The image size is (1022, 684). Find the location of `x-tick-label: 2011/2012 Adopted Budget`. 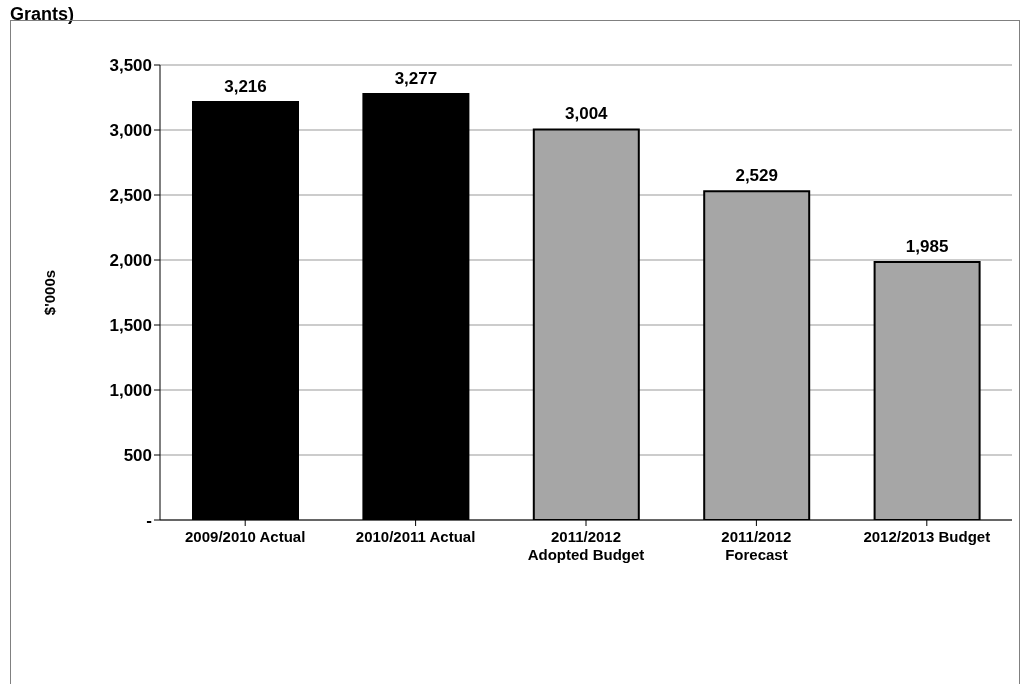

x-tick-label: 2011/2012 Adopted Budget is located at coordinates (586, 545).